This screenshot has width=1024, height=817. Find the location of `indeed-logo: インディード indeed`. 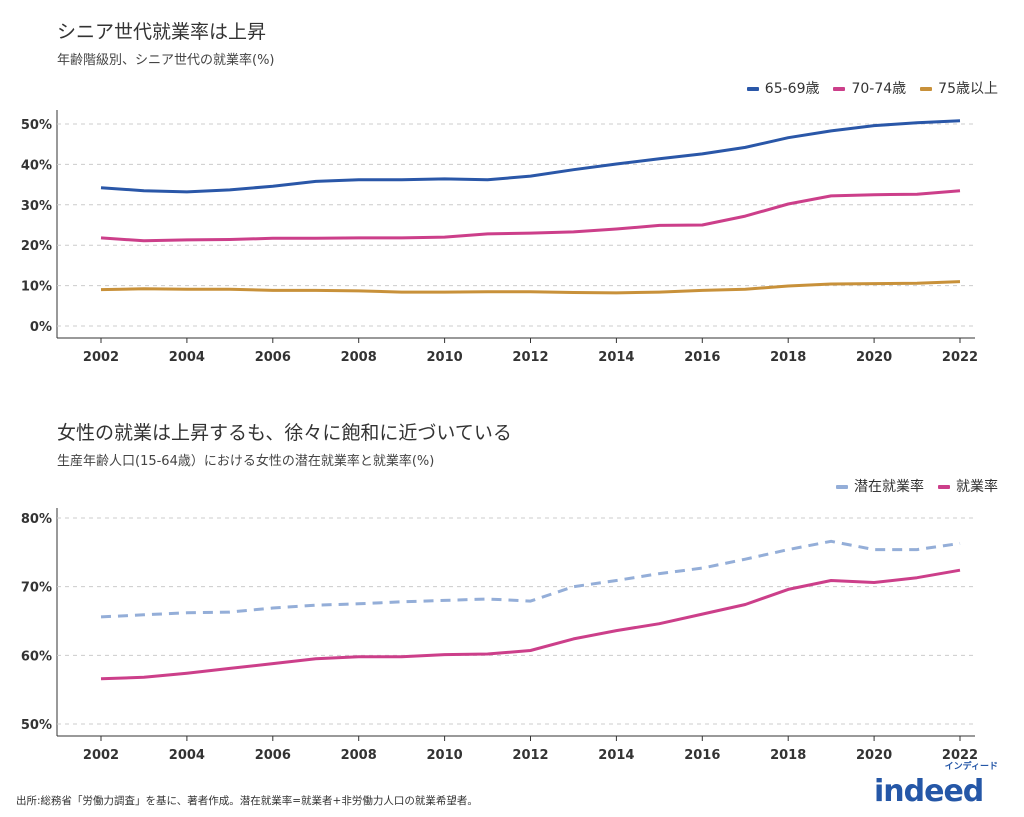

indeed-logo: インディード indeed is located at coordinates (938, 788).